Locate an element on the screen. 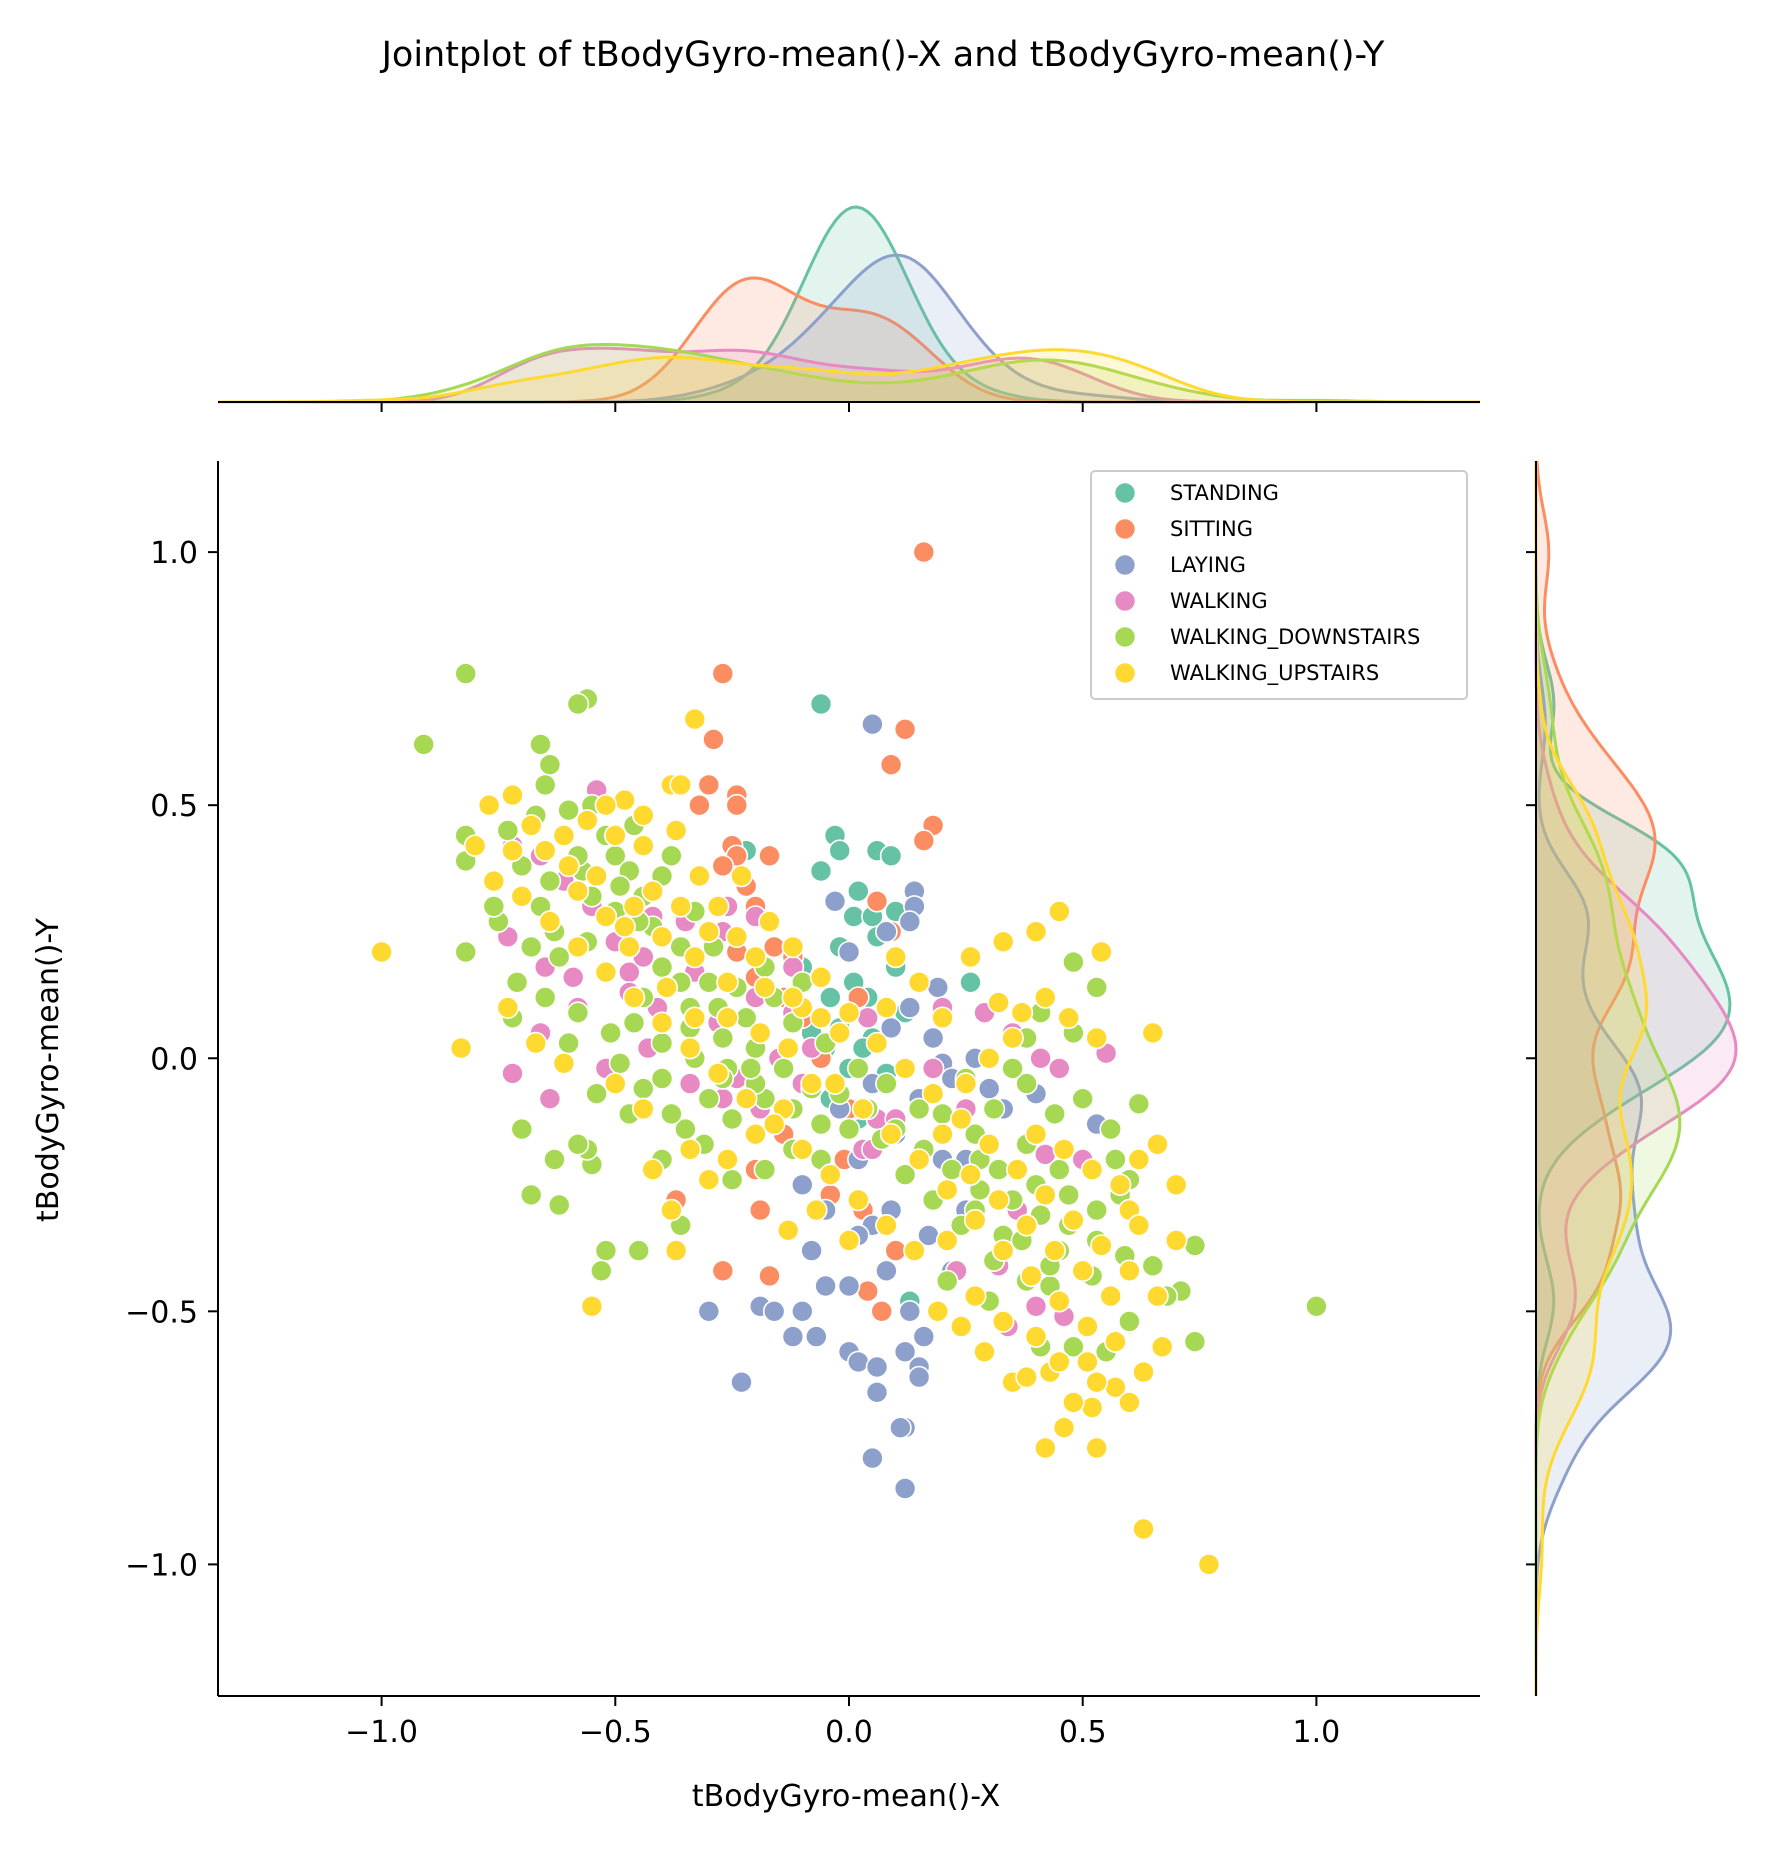  legend-label: WALKING_UPSTAIRS is located at coordinates (1274, 673).